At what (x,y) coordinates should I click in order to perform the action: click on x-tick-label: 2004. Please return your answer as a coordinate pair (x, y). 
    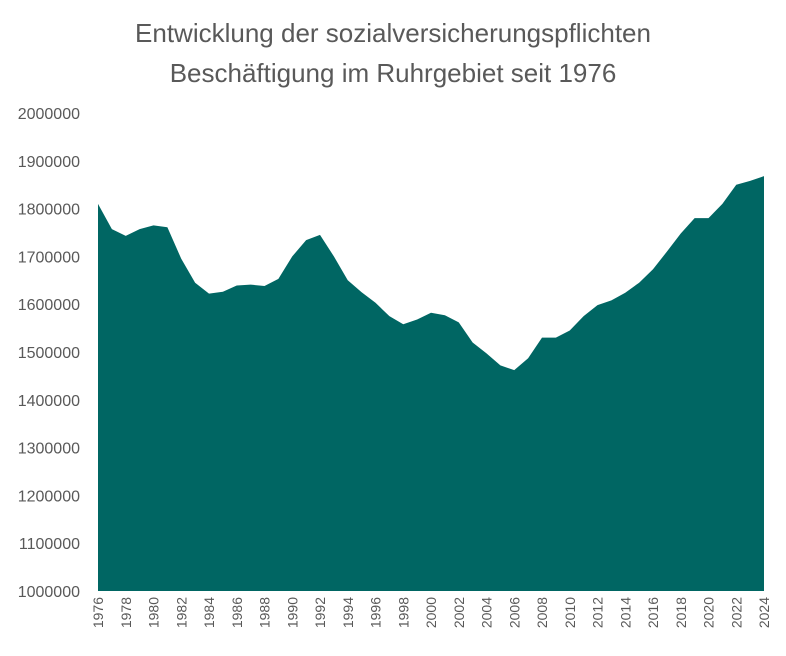
    Looking at the image, I should click on (487, 612).